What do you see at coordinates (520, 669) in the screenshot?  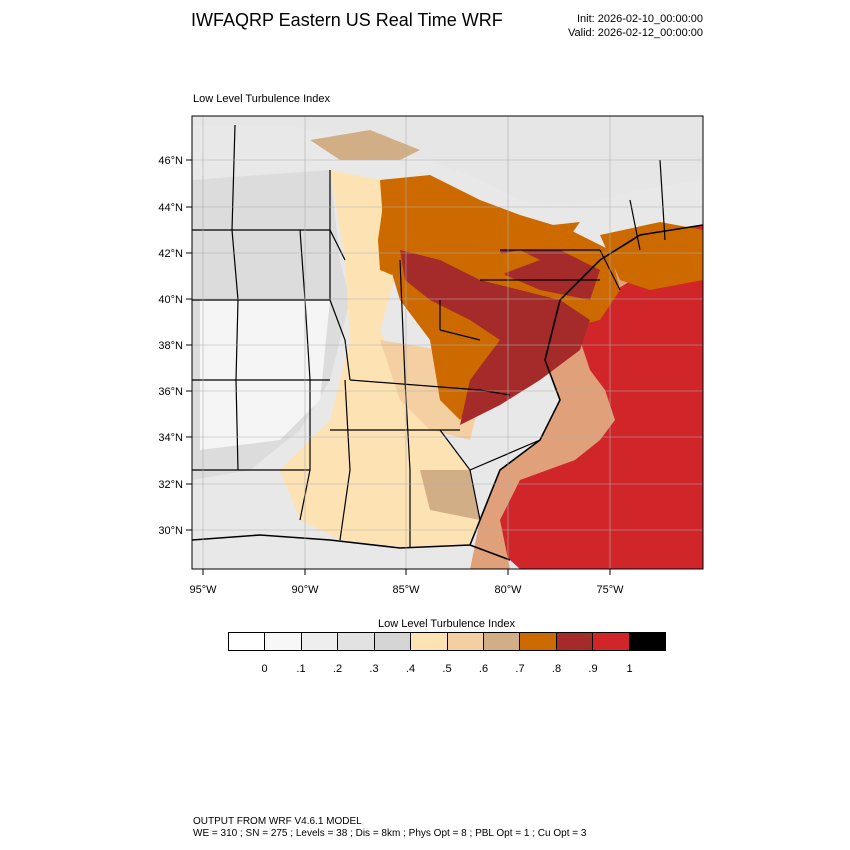 I see `colorbar-tick-label: .7` at bounding box center [520, 669].